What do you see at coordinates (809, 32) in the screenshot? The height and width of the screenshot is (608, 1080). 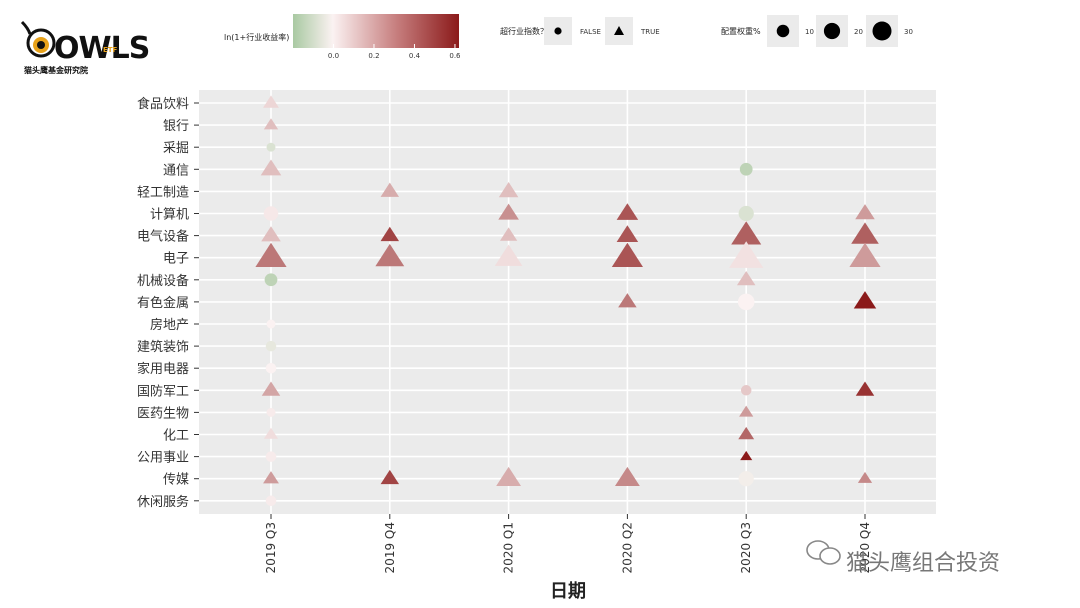 I see `size-legend-label: 10` at bounding box center [809, 32].